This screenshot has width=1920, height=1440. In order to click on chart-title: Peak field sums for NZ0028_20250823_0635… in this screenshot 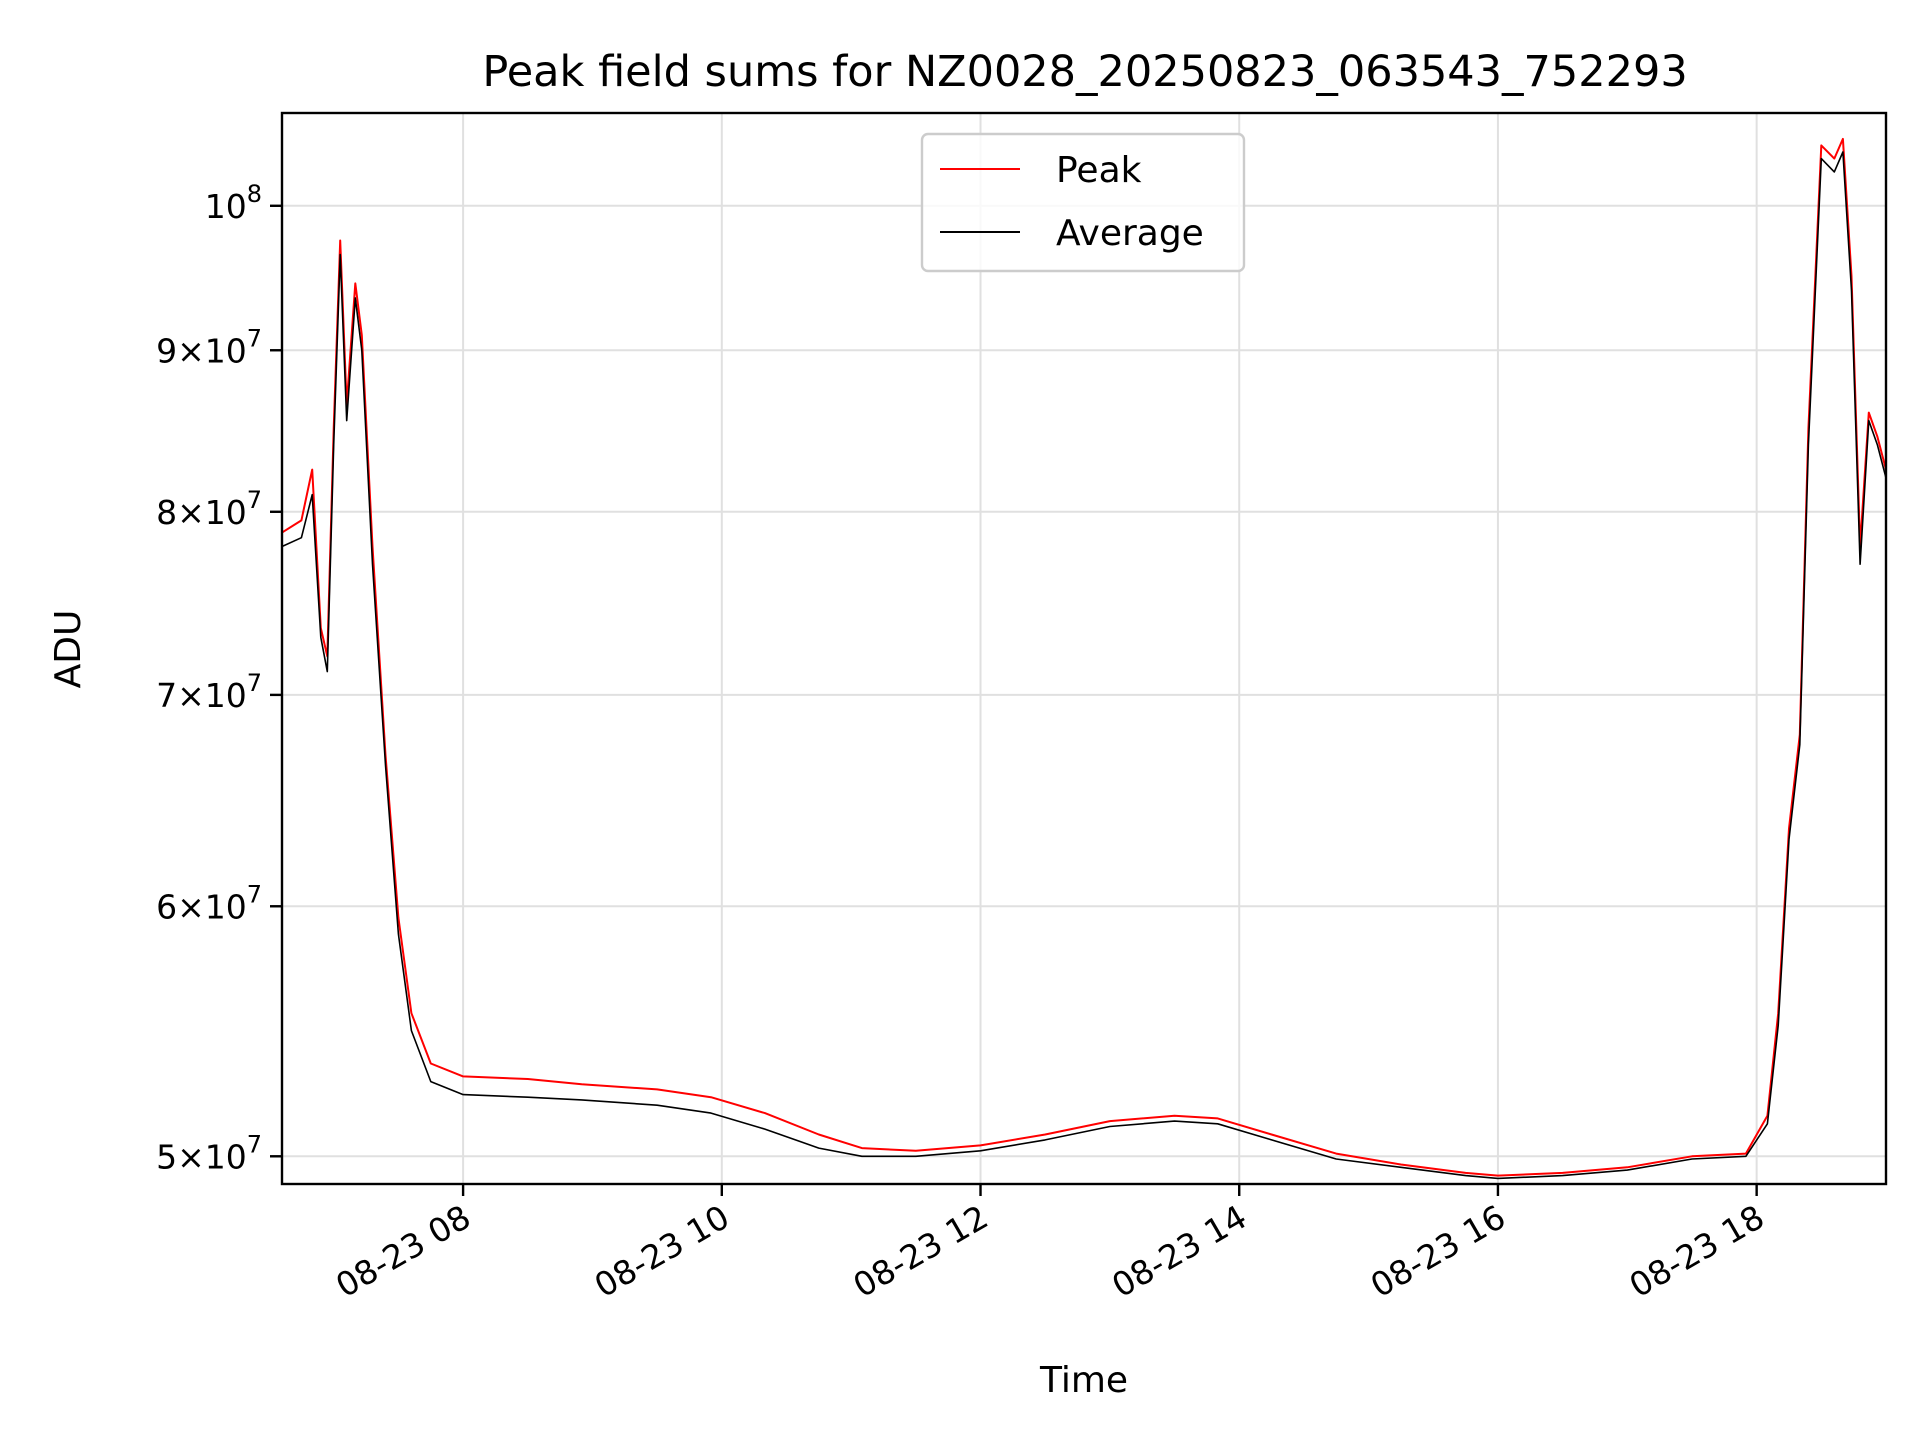, I will do `click(1084, 72)`.